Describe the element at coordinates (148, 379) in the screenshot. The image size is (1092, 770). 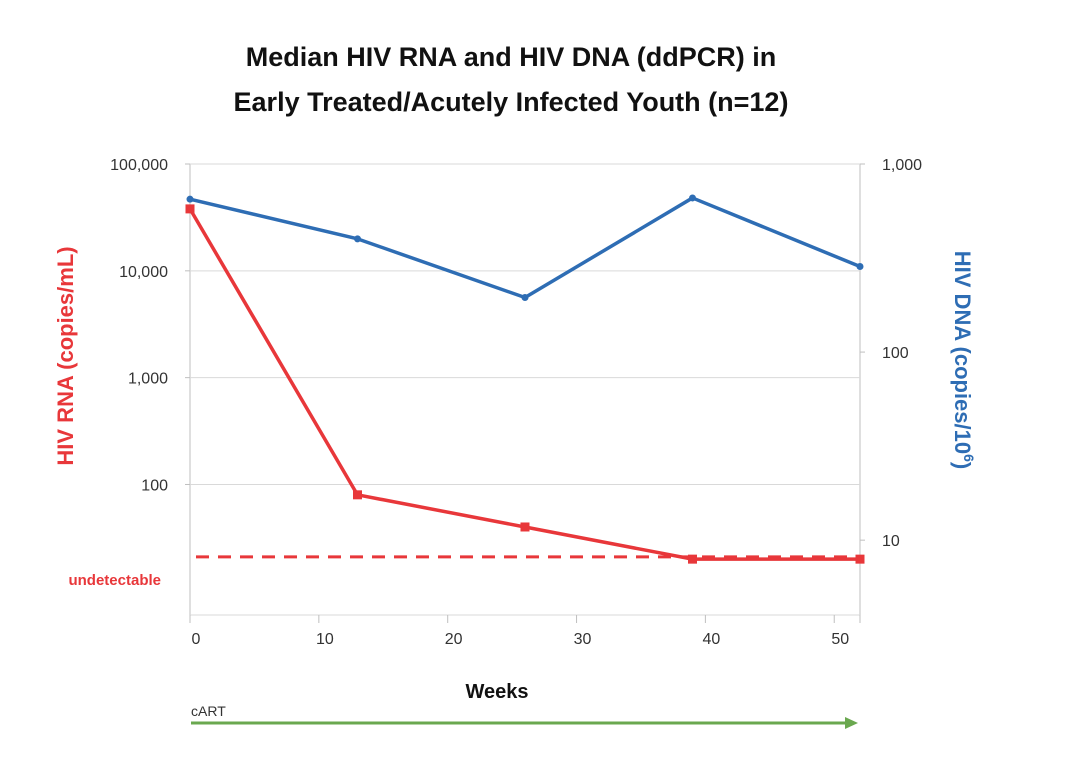
I see `y-left-tick-label: 1,000` at that location.